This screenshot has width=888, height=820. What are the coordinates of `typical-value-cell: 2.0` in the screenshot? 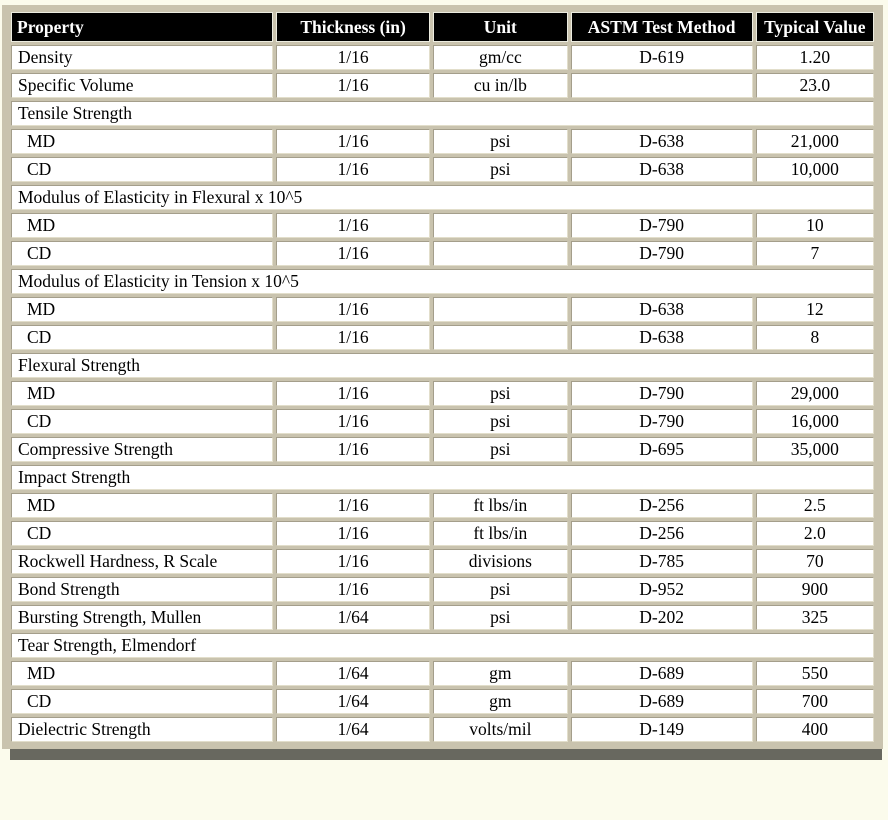 It's located at (814, 533).